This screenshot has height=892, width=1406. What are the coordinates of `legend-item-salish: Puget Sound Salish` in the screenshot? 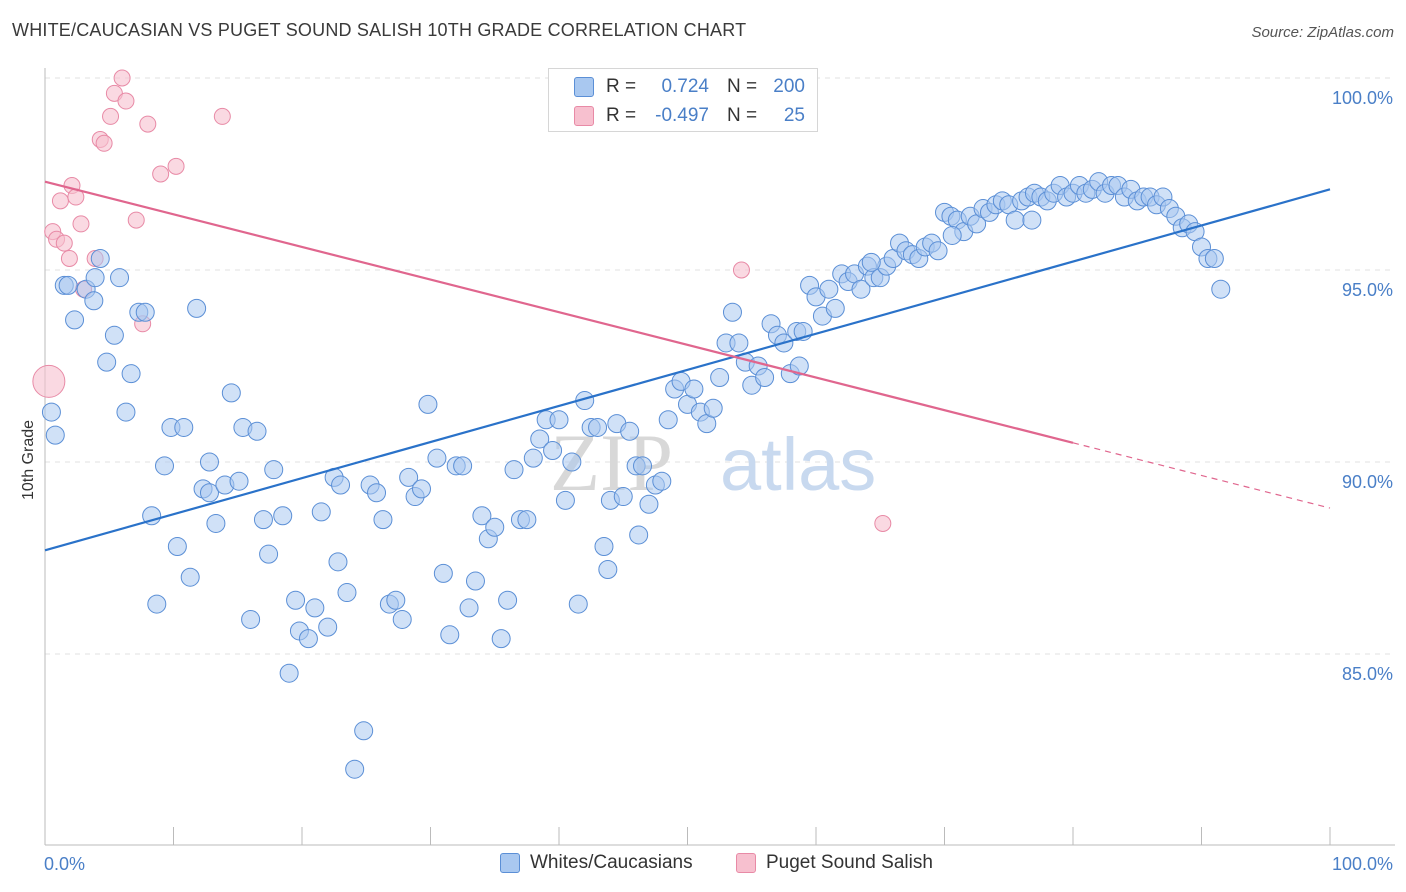 It's located at (834, 863).